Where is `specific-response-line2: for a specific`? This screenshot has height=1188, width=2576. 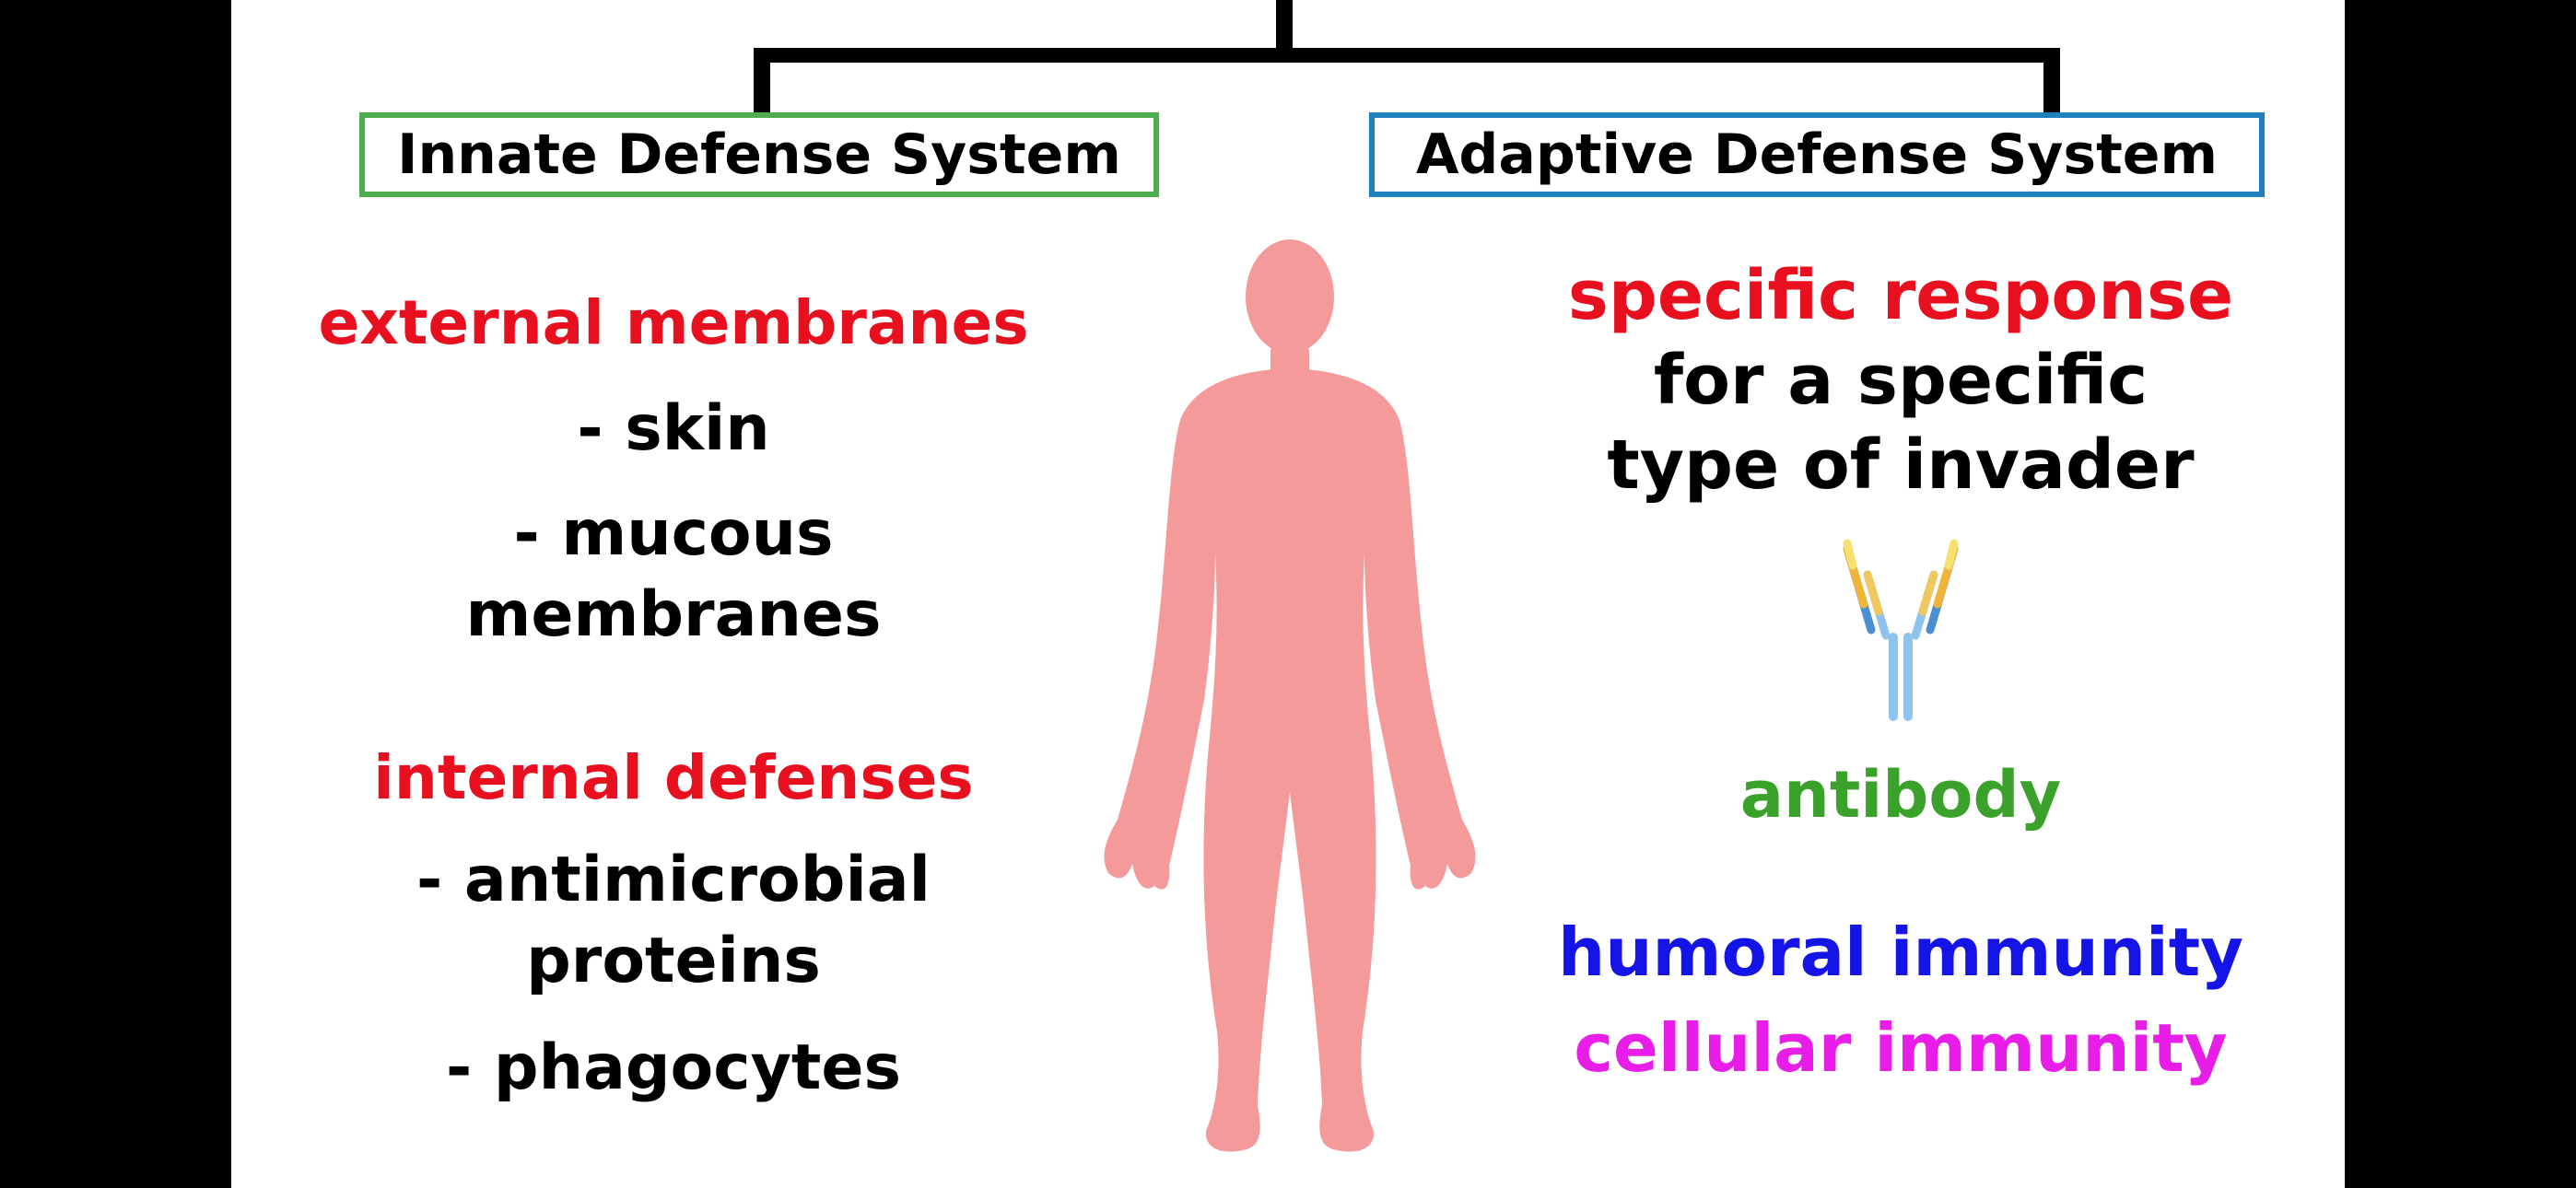 specific-response-line2: for a specific is located at coordinates (1901, 380).